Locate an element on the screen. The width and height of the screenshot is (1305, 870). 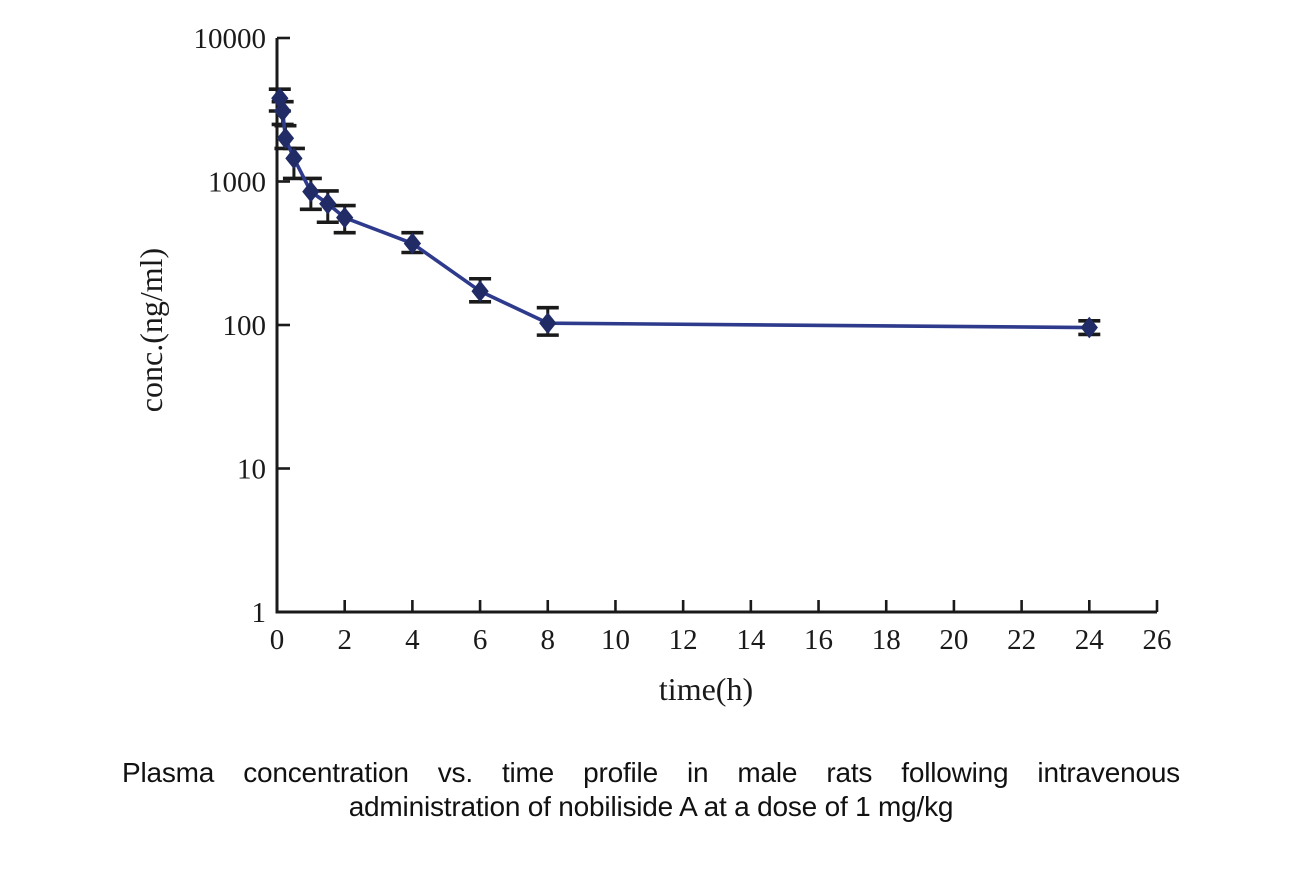
y-tick-label: 100 is located at coordinates (245, 326).